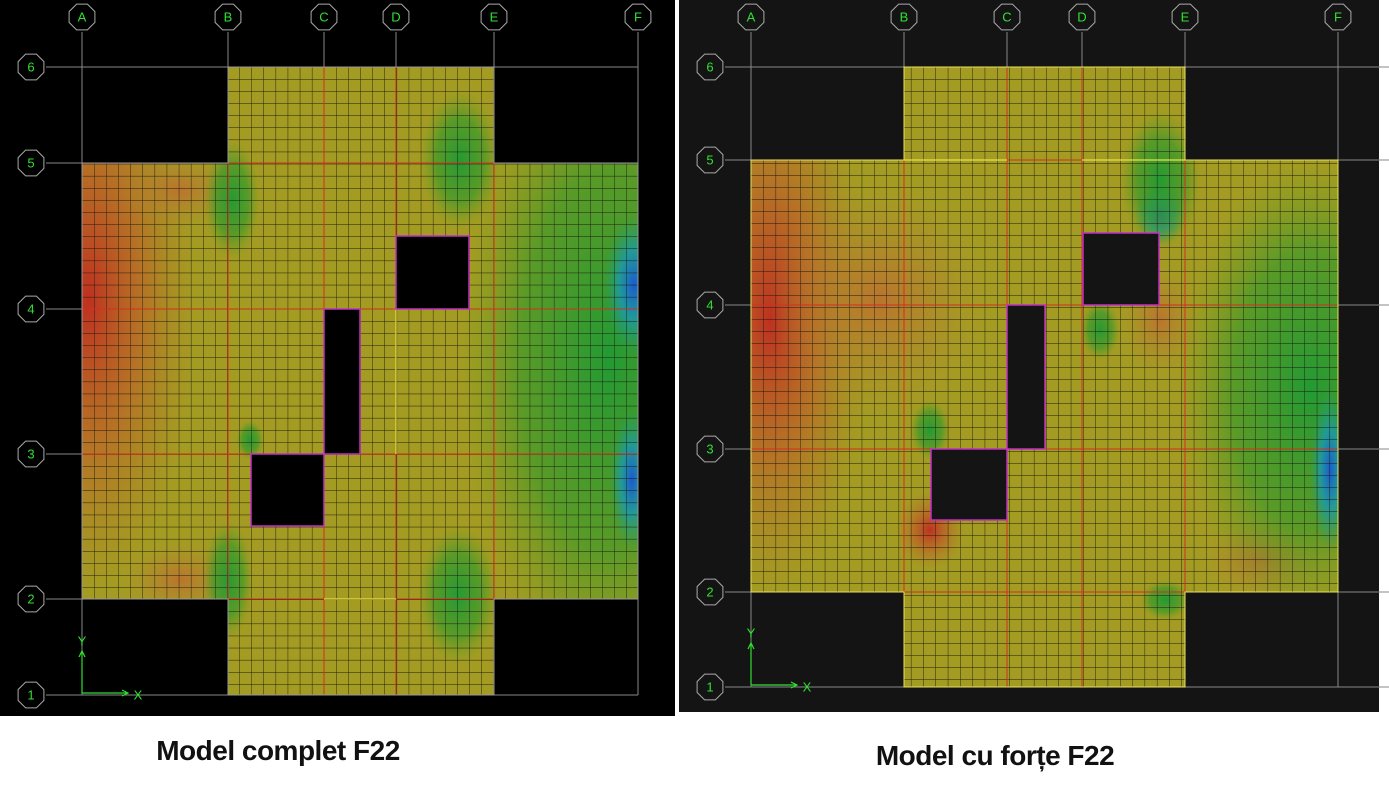 Image resolution: width=1389 pixels, height=786 pixels. Describe the element at coordinates (995, 755) in the screenshot. I see `caption: Model cu forțe F22` at that location.